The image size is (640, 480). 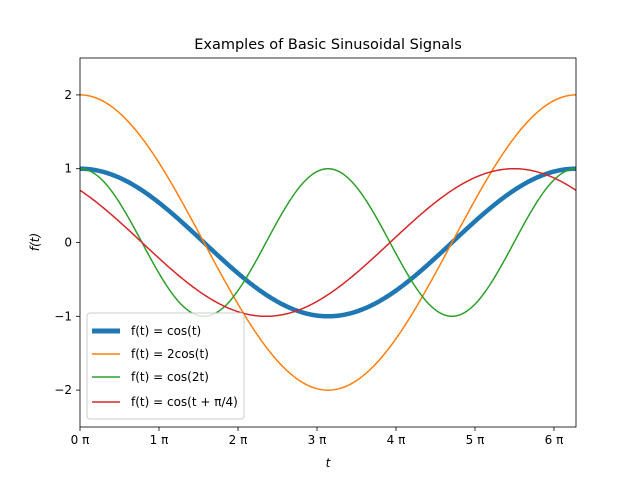 I want to click on legend-entry: f(t) = 2cos(t), so click(x=150, y=354).